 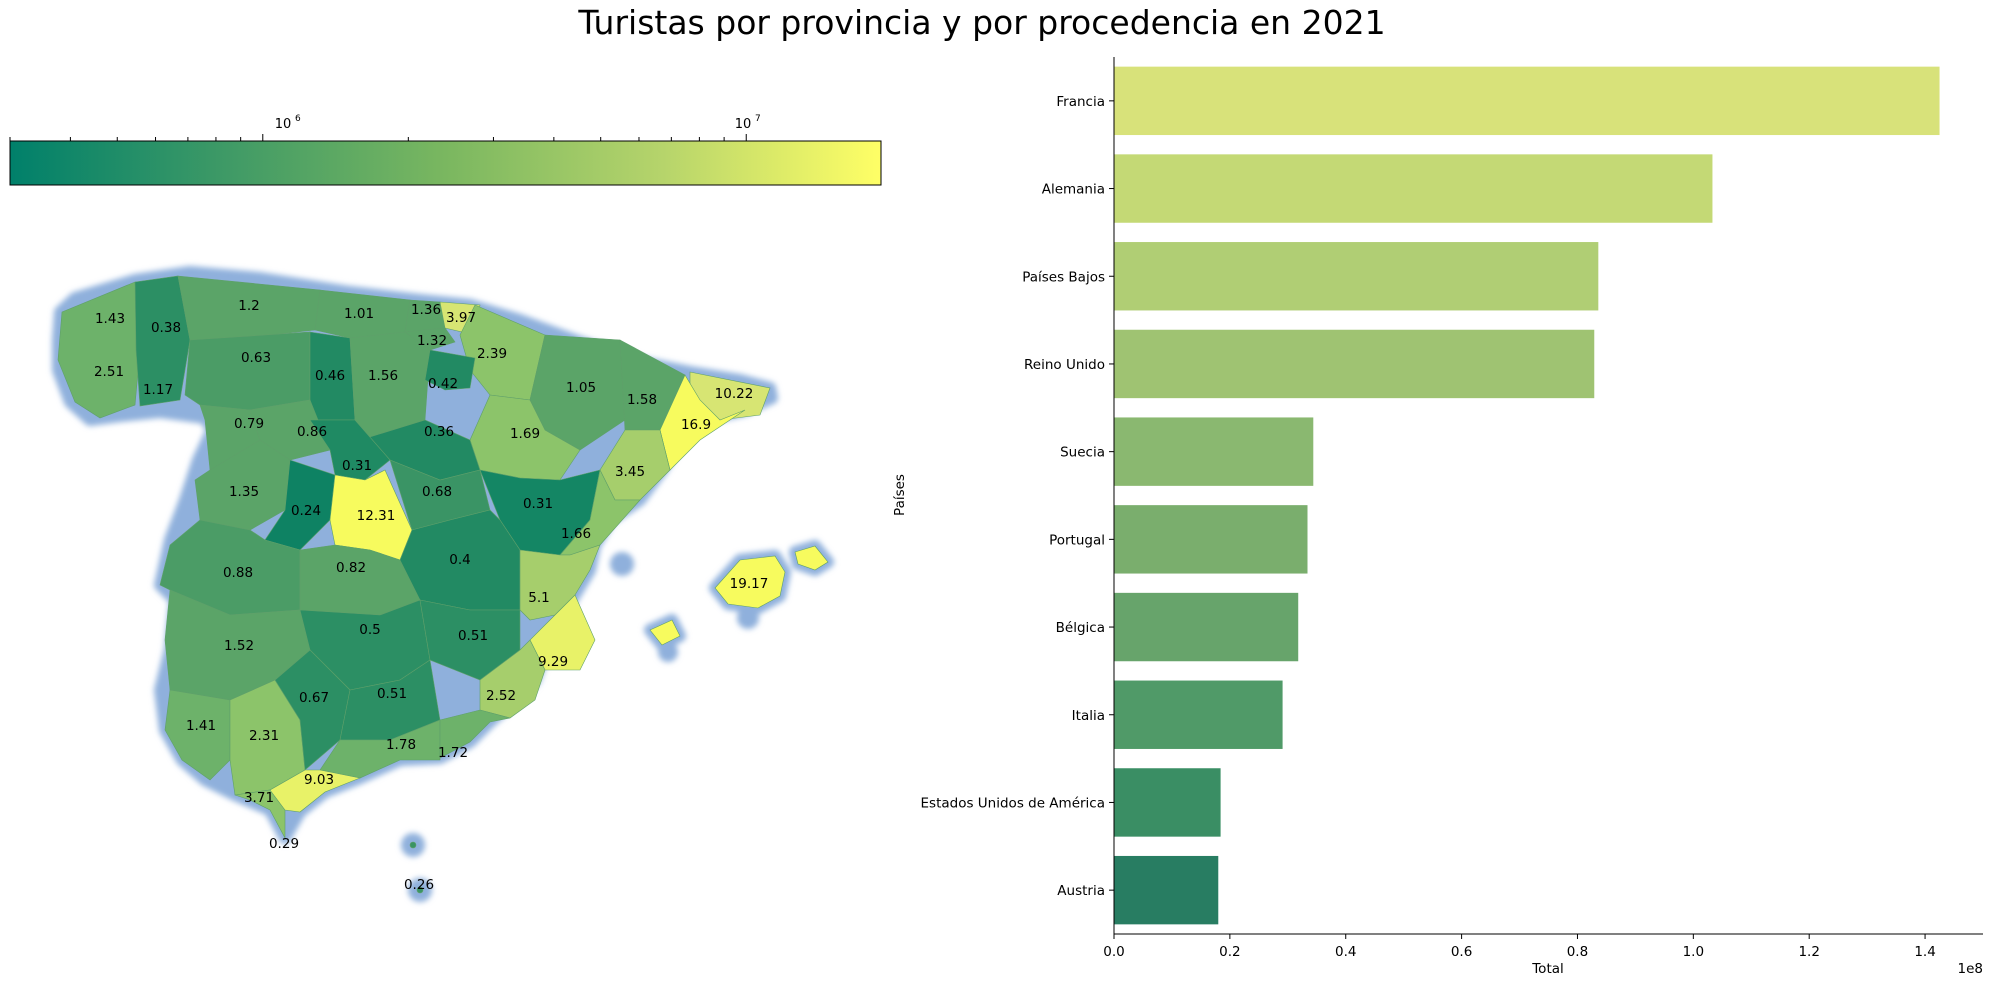 I want to click on y-tick-label: Suecia, so click(x=1082, y=453).